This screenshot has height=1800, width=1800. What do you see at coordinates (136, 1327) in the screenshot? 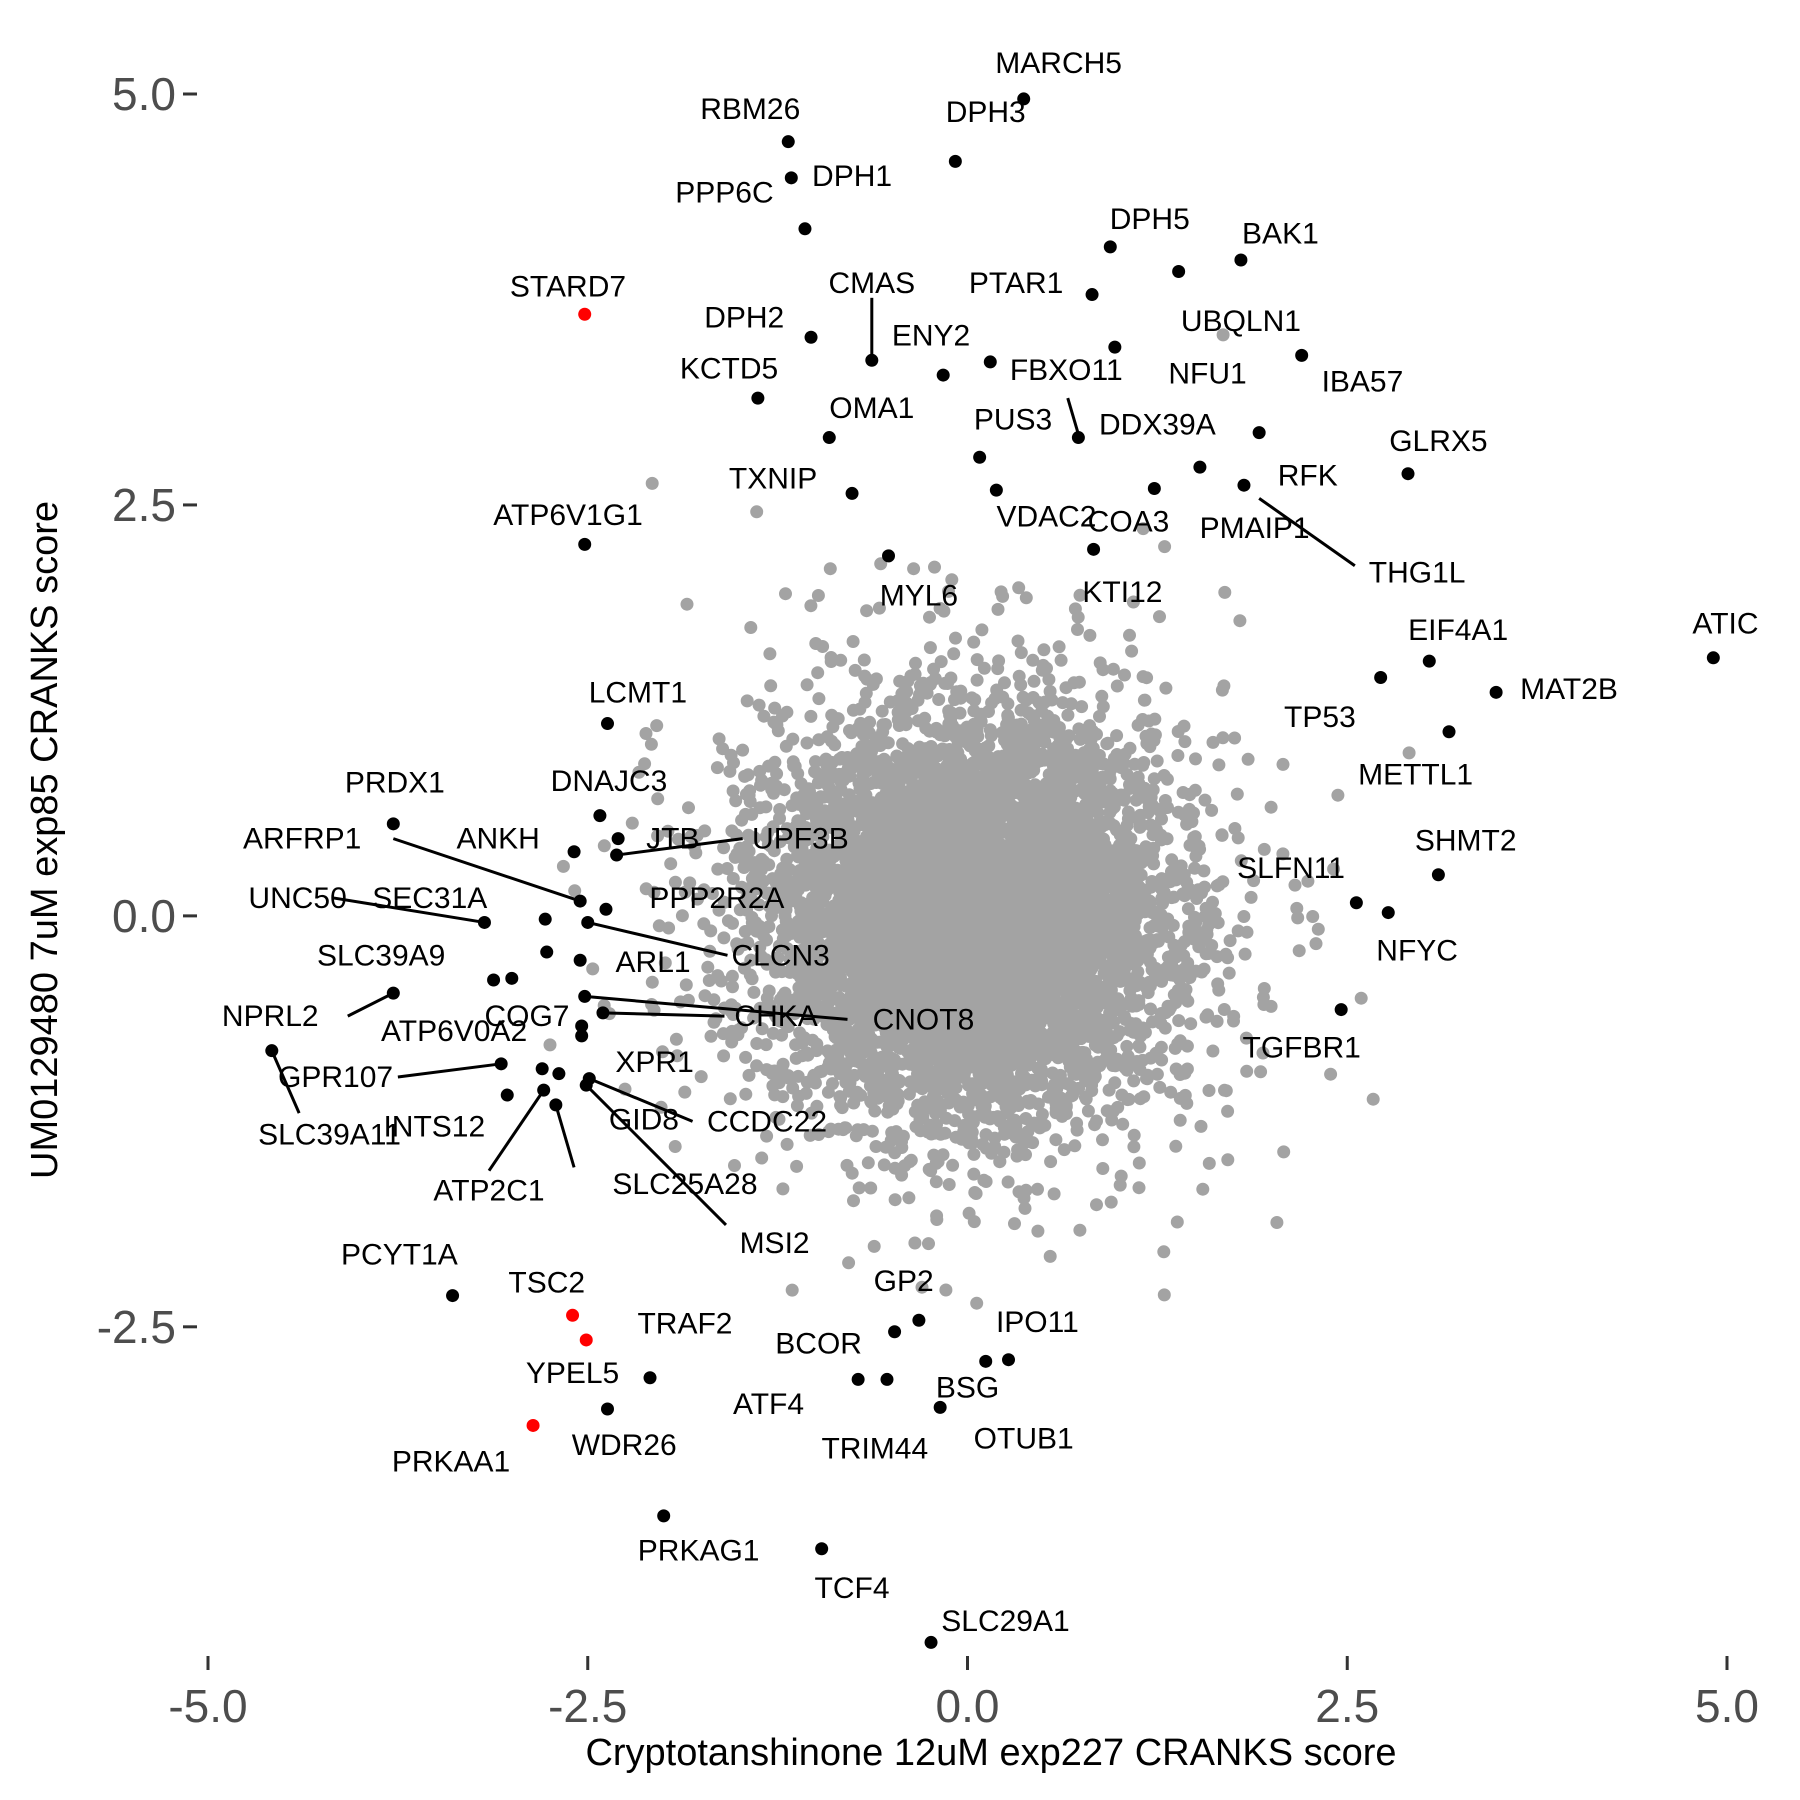
I see `y-tick-label: -2.5` at bounding box center [136, 1327].